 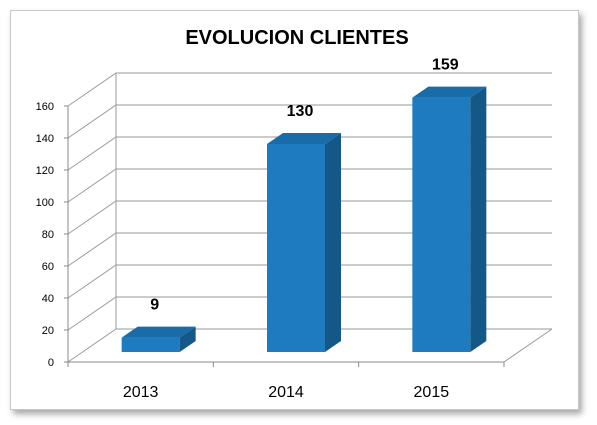 I want to click on y-tick-label: 160, so click(x=45, y=107).